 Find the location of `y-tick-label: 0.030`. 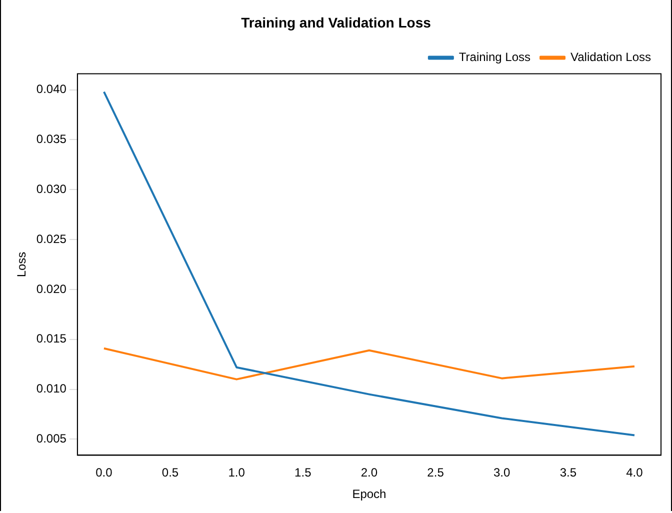

y-tick-label: 0.030 is located at coordinates (51, 189).